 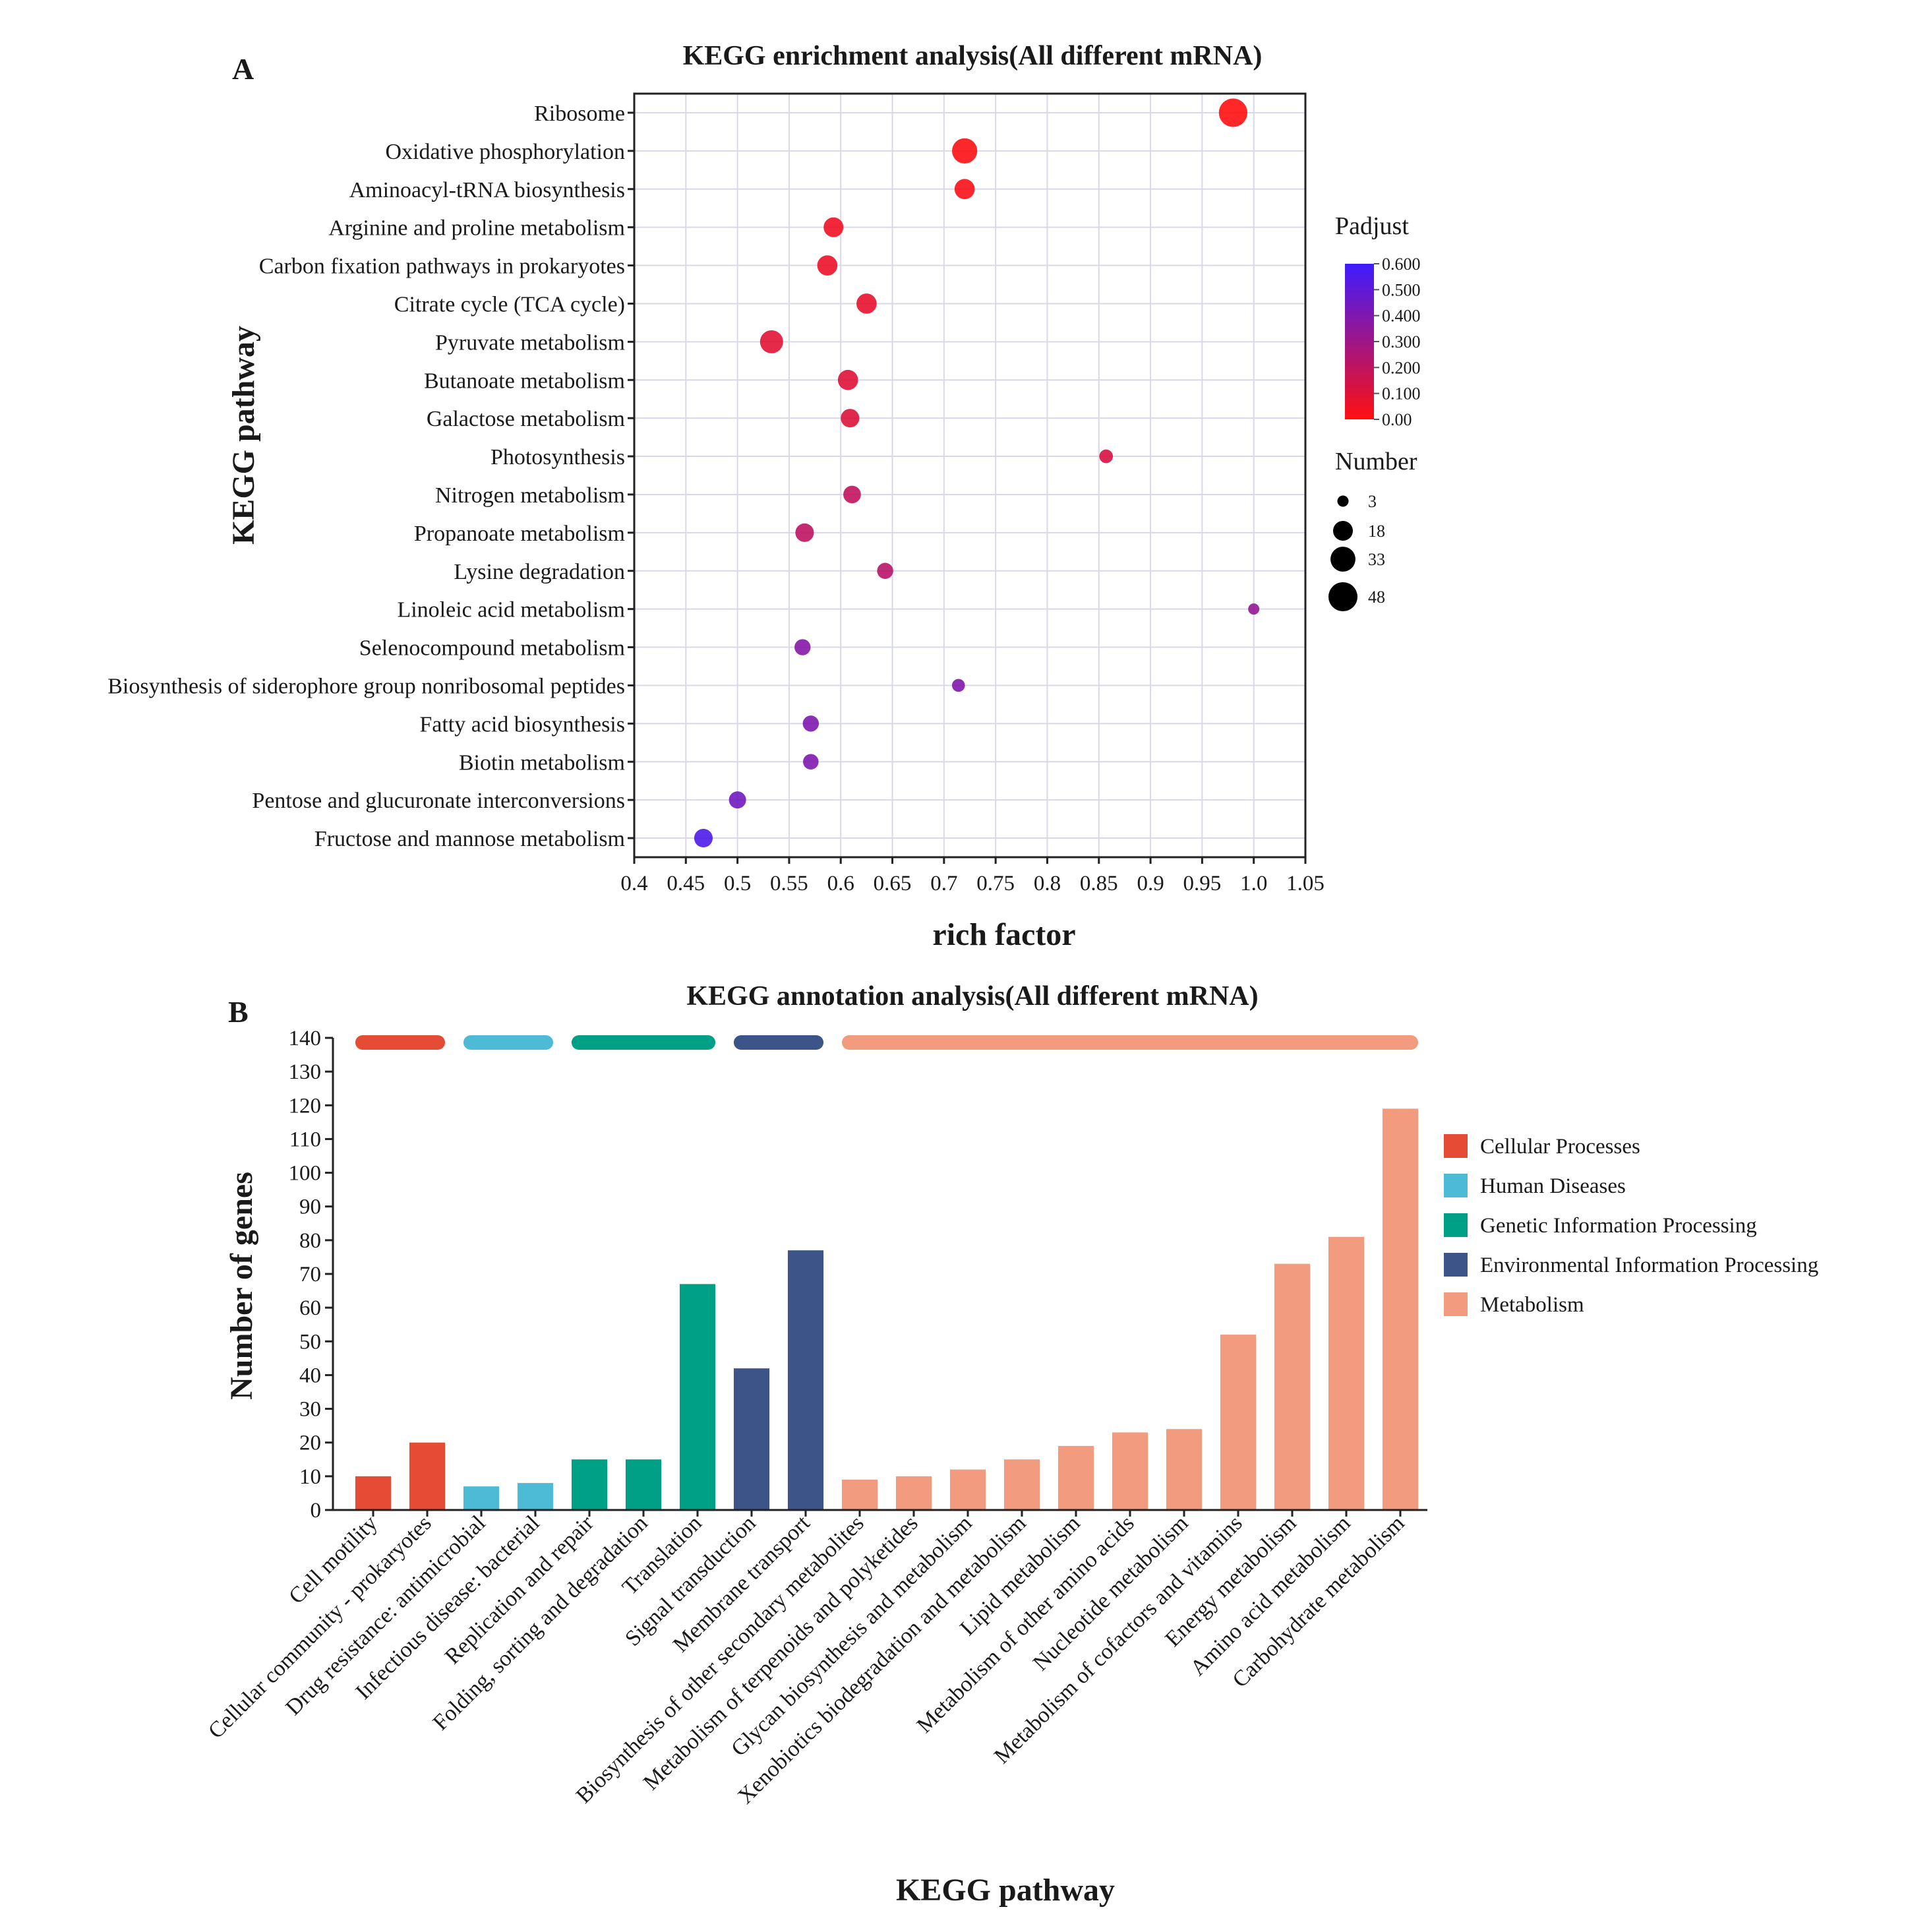 What do you see at coordinates (1372, 502) in the screenshot?
I see `number-legend-label: 3` at bounding box center [1372, 502].